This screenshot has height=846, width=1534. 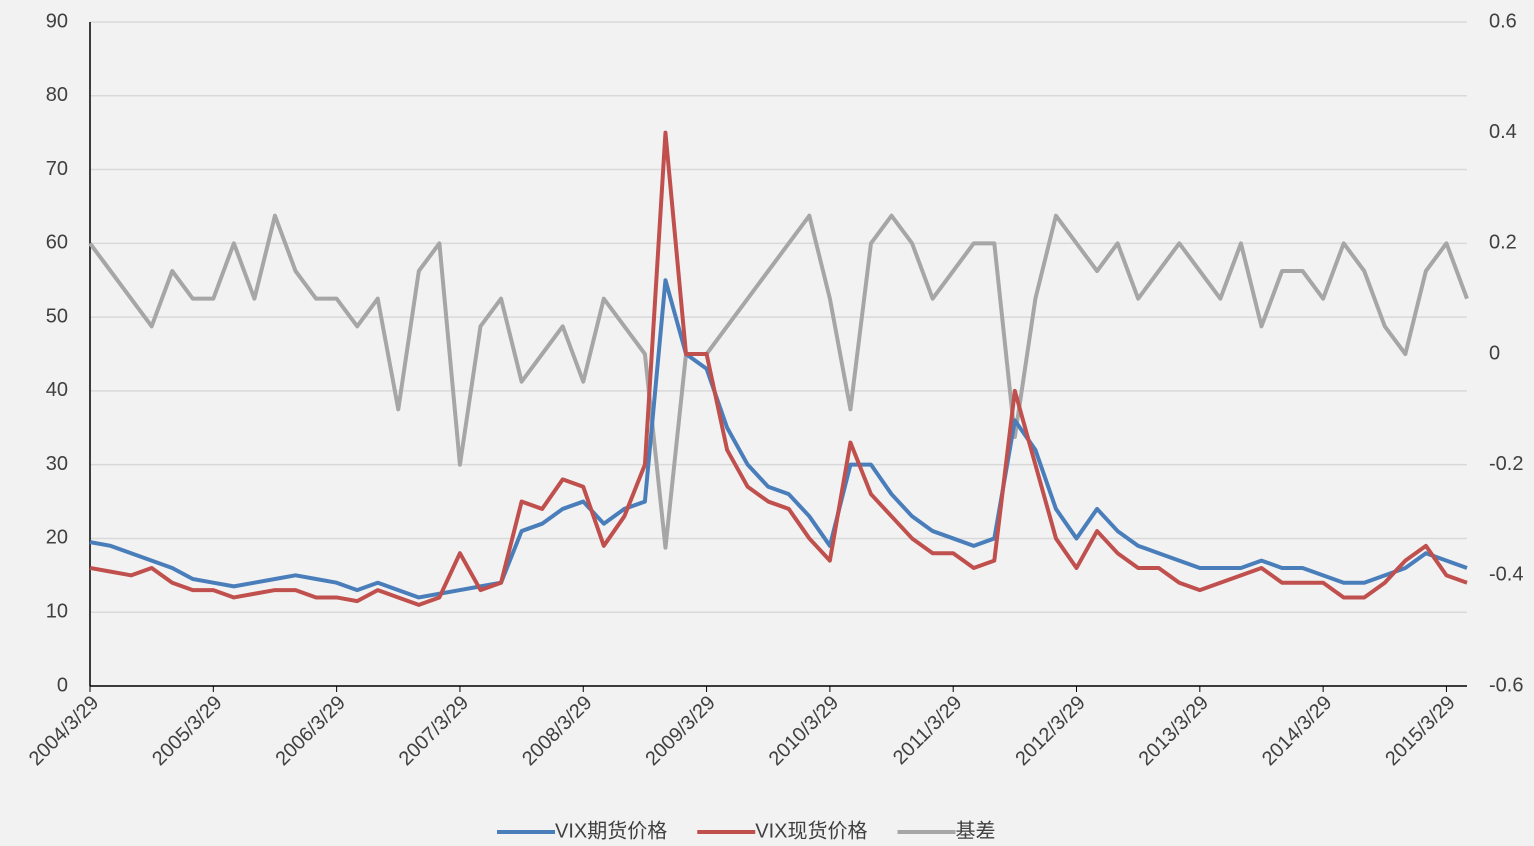 What do you see at coordinates (1506, 464) in the screenshot?
I see `y2-tick-label: -0.2` at bounding box center [1506, 464].